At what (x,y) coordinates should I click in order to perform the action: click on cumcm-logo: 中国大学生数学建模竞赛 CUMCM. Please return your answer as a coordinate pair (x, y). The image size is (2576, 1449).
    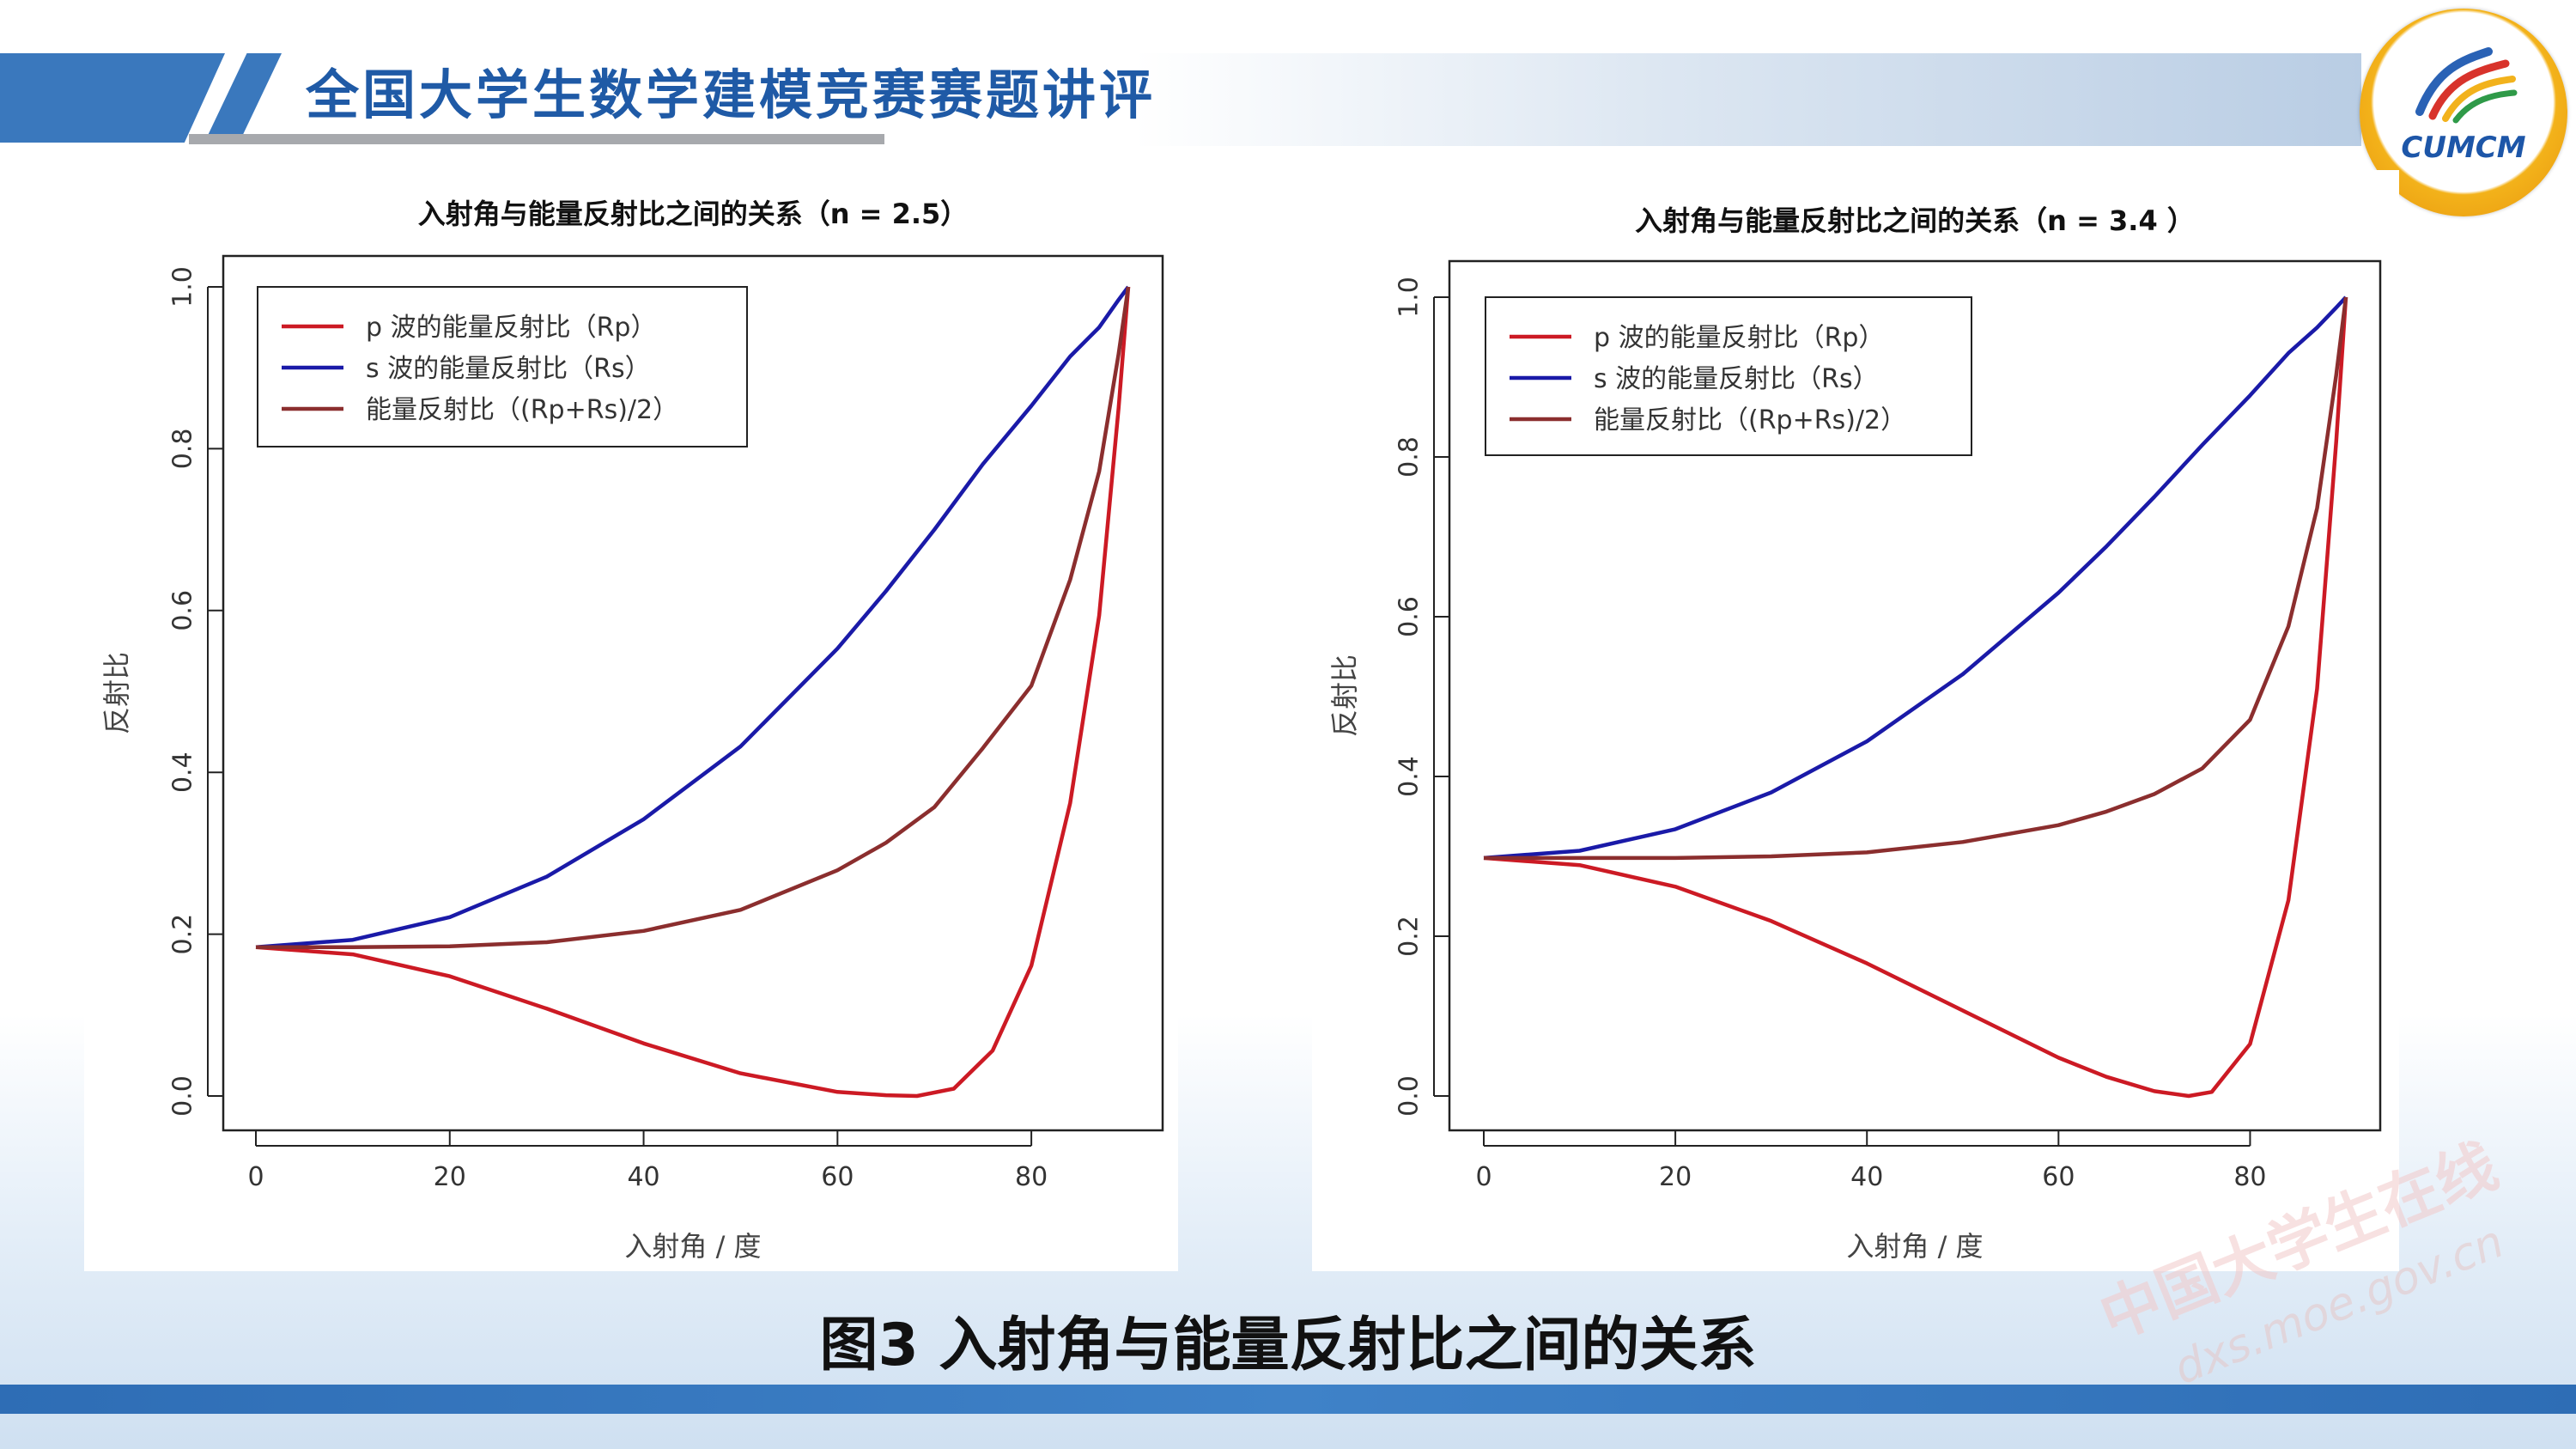
    Looking at the image, I should click on (2463, 112).